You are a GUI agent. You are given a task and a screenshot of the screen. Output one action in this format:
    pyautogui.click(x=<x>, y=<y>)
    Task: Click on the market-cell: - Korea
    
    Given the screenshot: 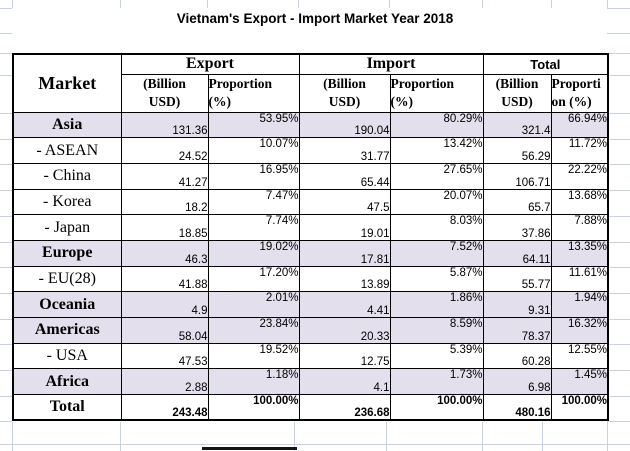 What is the action you would take?
    pyautogui.click(x=67, y=202)
    